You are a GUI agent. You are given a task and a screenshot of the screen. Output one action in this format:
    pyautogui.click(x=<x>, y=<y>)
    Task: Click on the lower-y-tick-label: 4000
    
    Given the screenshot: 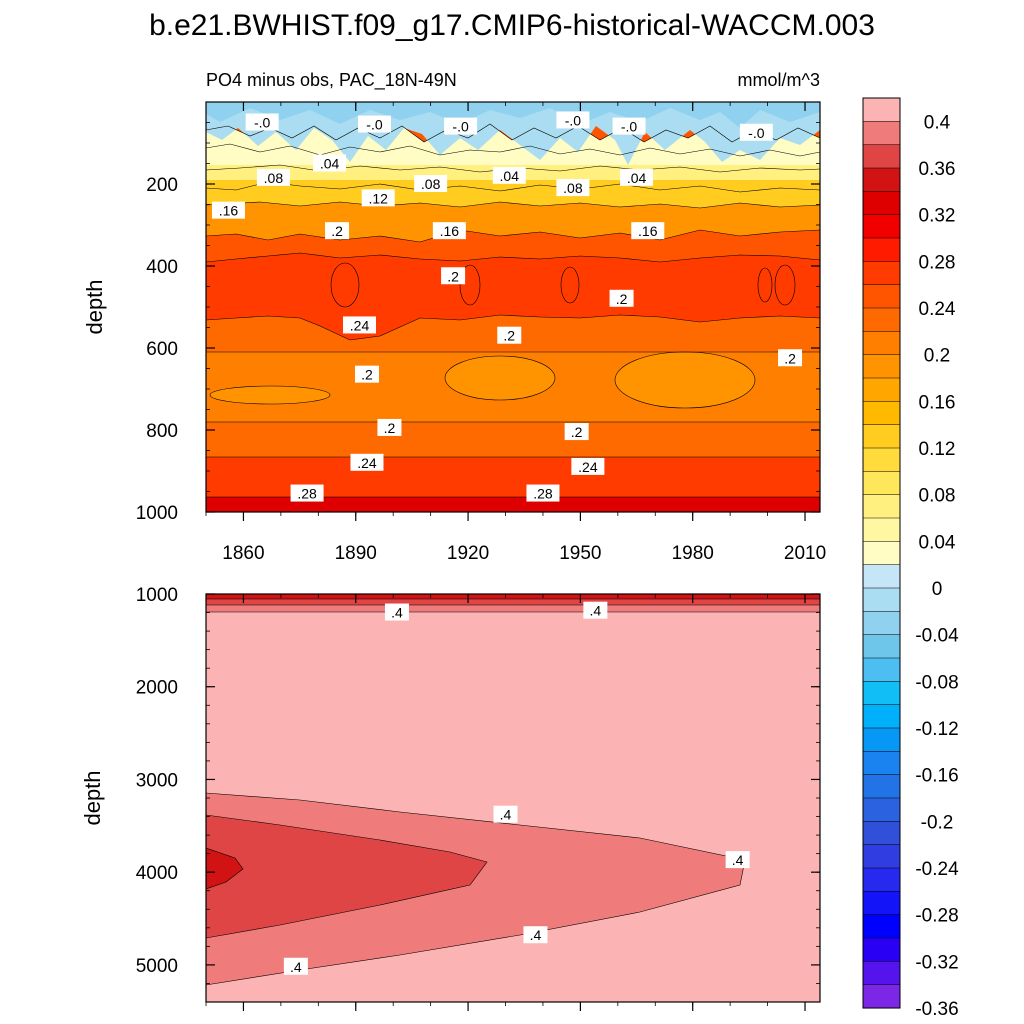 What is the action you would take?
    pyautogui.click(x=157, y=873)
    